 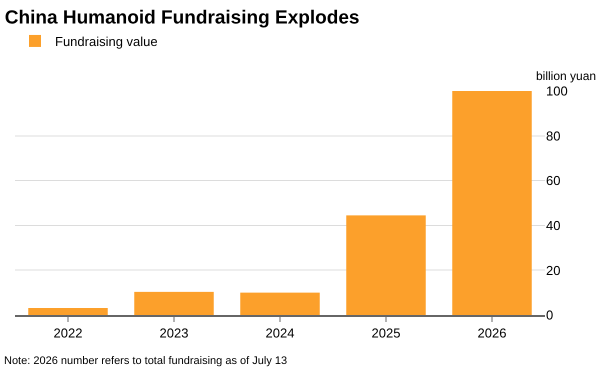 I want to click on y-axis-title: billion yuan, so click(x=566, y=76).